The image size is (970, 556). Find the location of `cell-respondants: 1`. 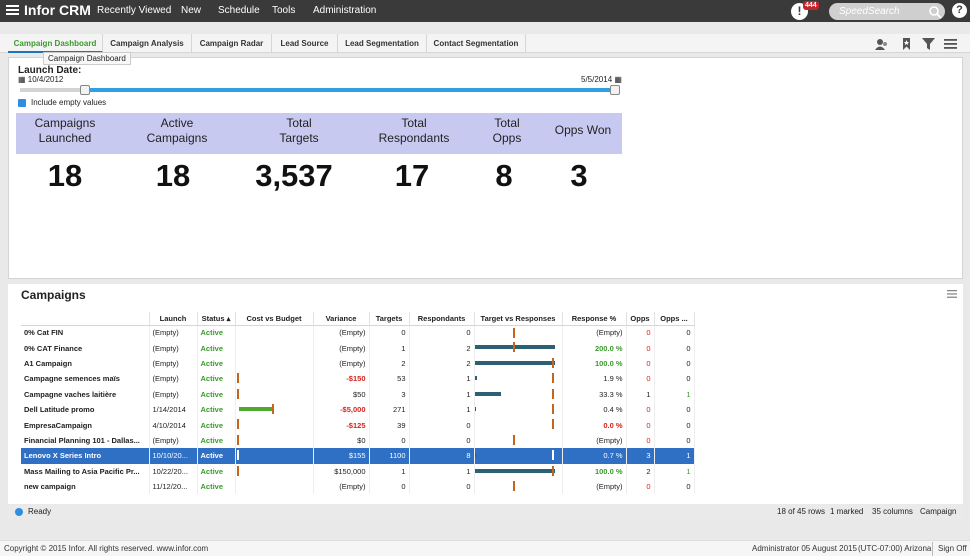

cell-respondants: 1 is located at coordinates (442, 409).